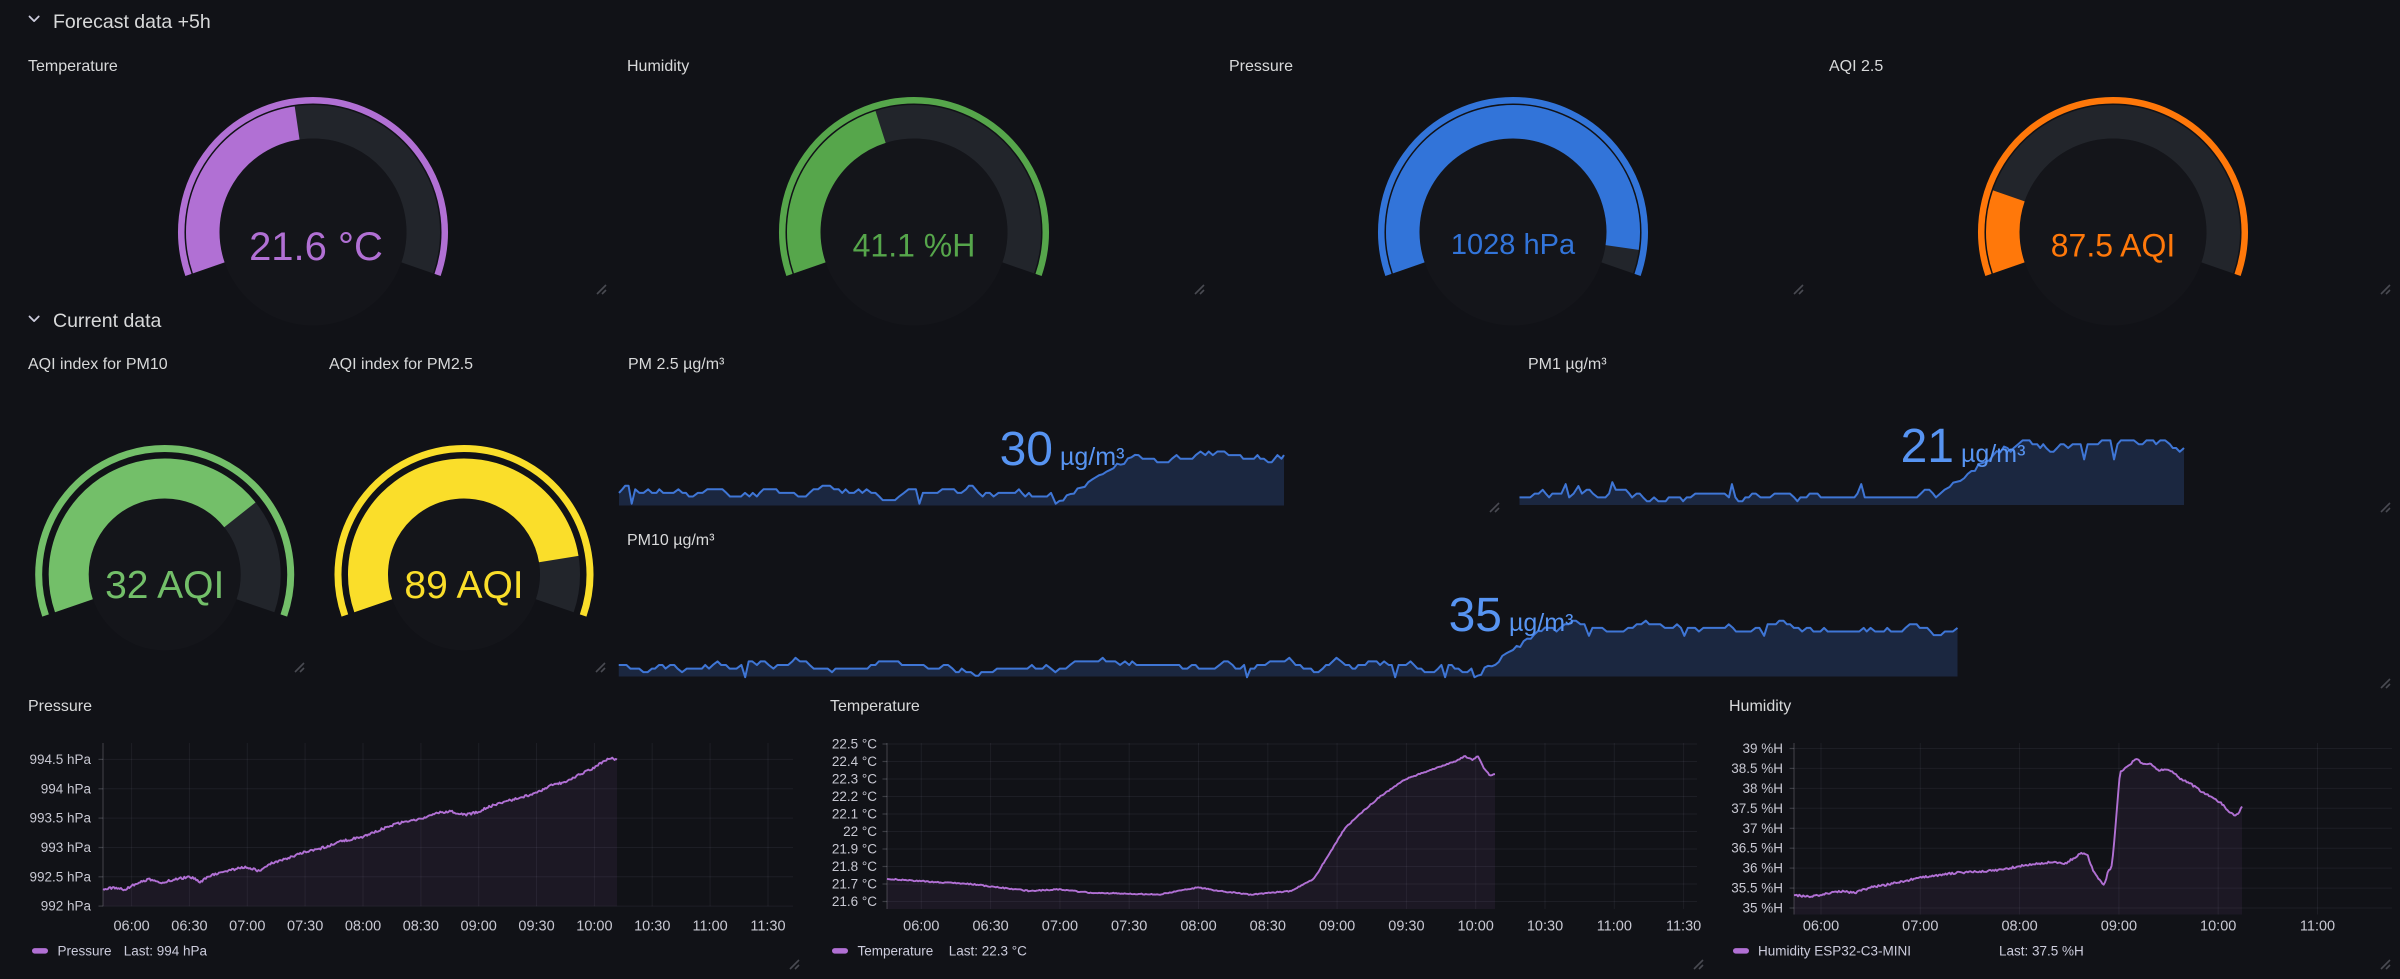 This screenshot has height=979, width=2400. Describe the element at coordinates (60, 818) in the screenshot. I see `svg-text: 993.5 hPa` at that location.